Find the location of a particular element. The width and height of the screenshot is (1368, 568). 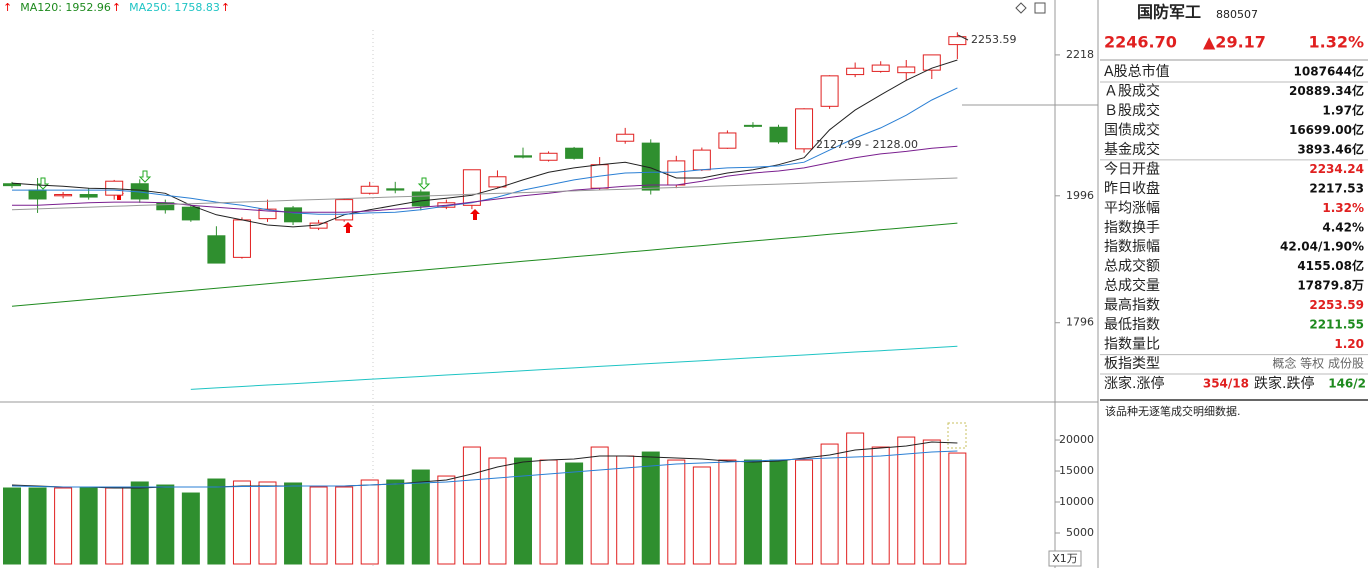

row-value: 2211.55 is located at coordinates (1336, 325).